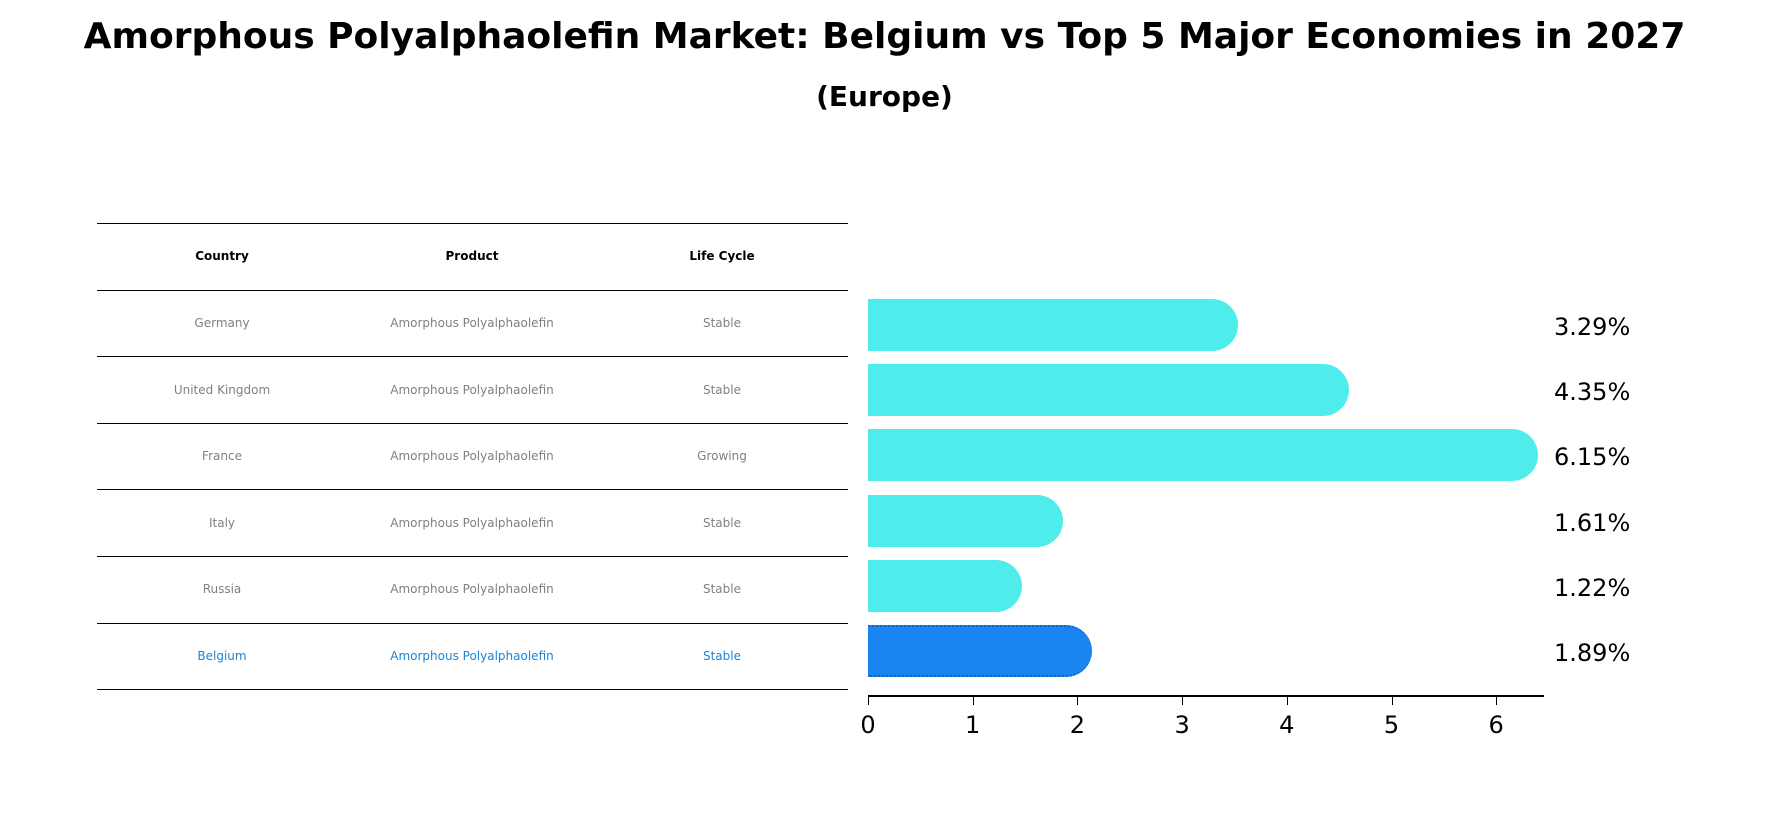 The image size is (1769, 823). What do you see at coordinates (1182, 725) in the screenshot?
I see `x-tick-label: 3` at bounding box center [1182, 725].